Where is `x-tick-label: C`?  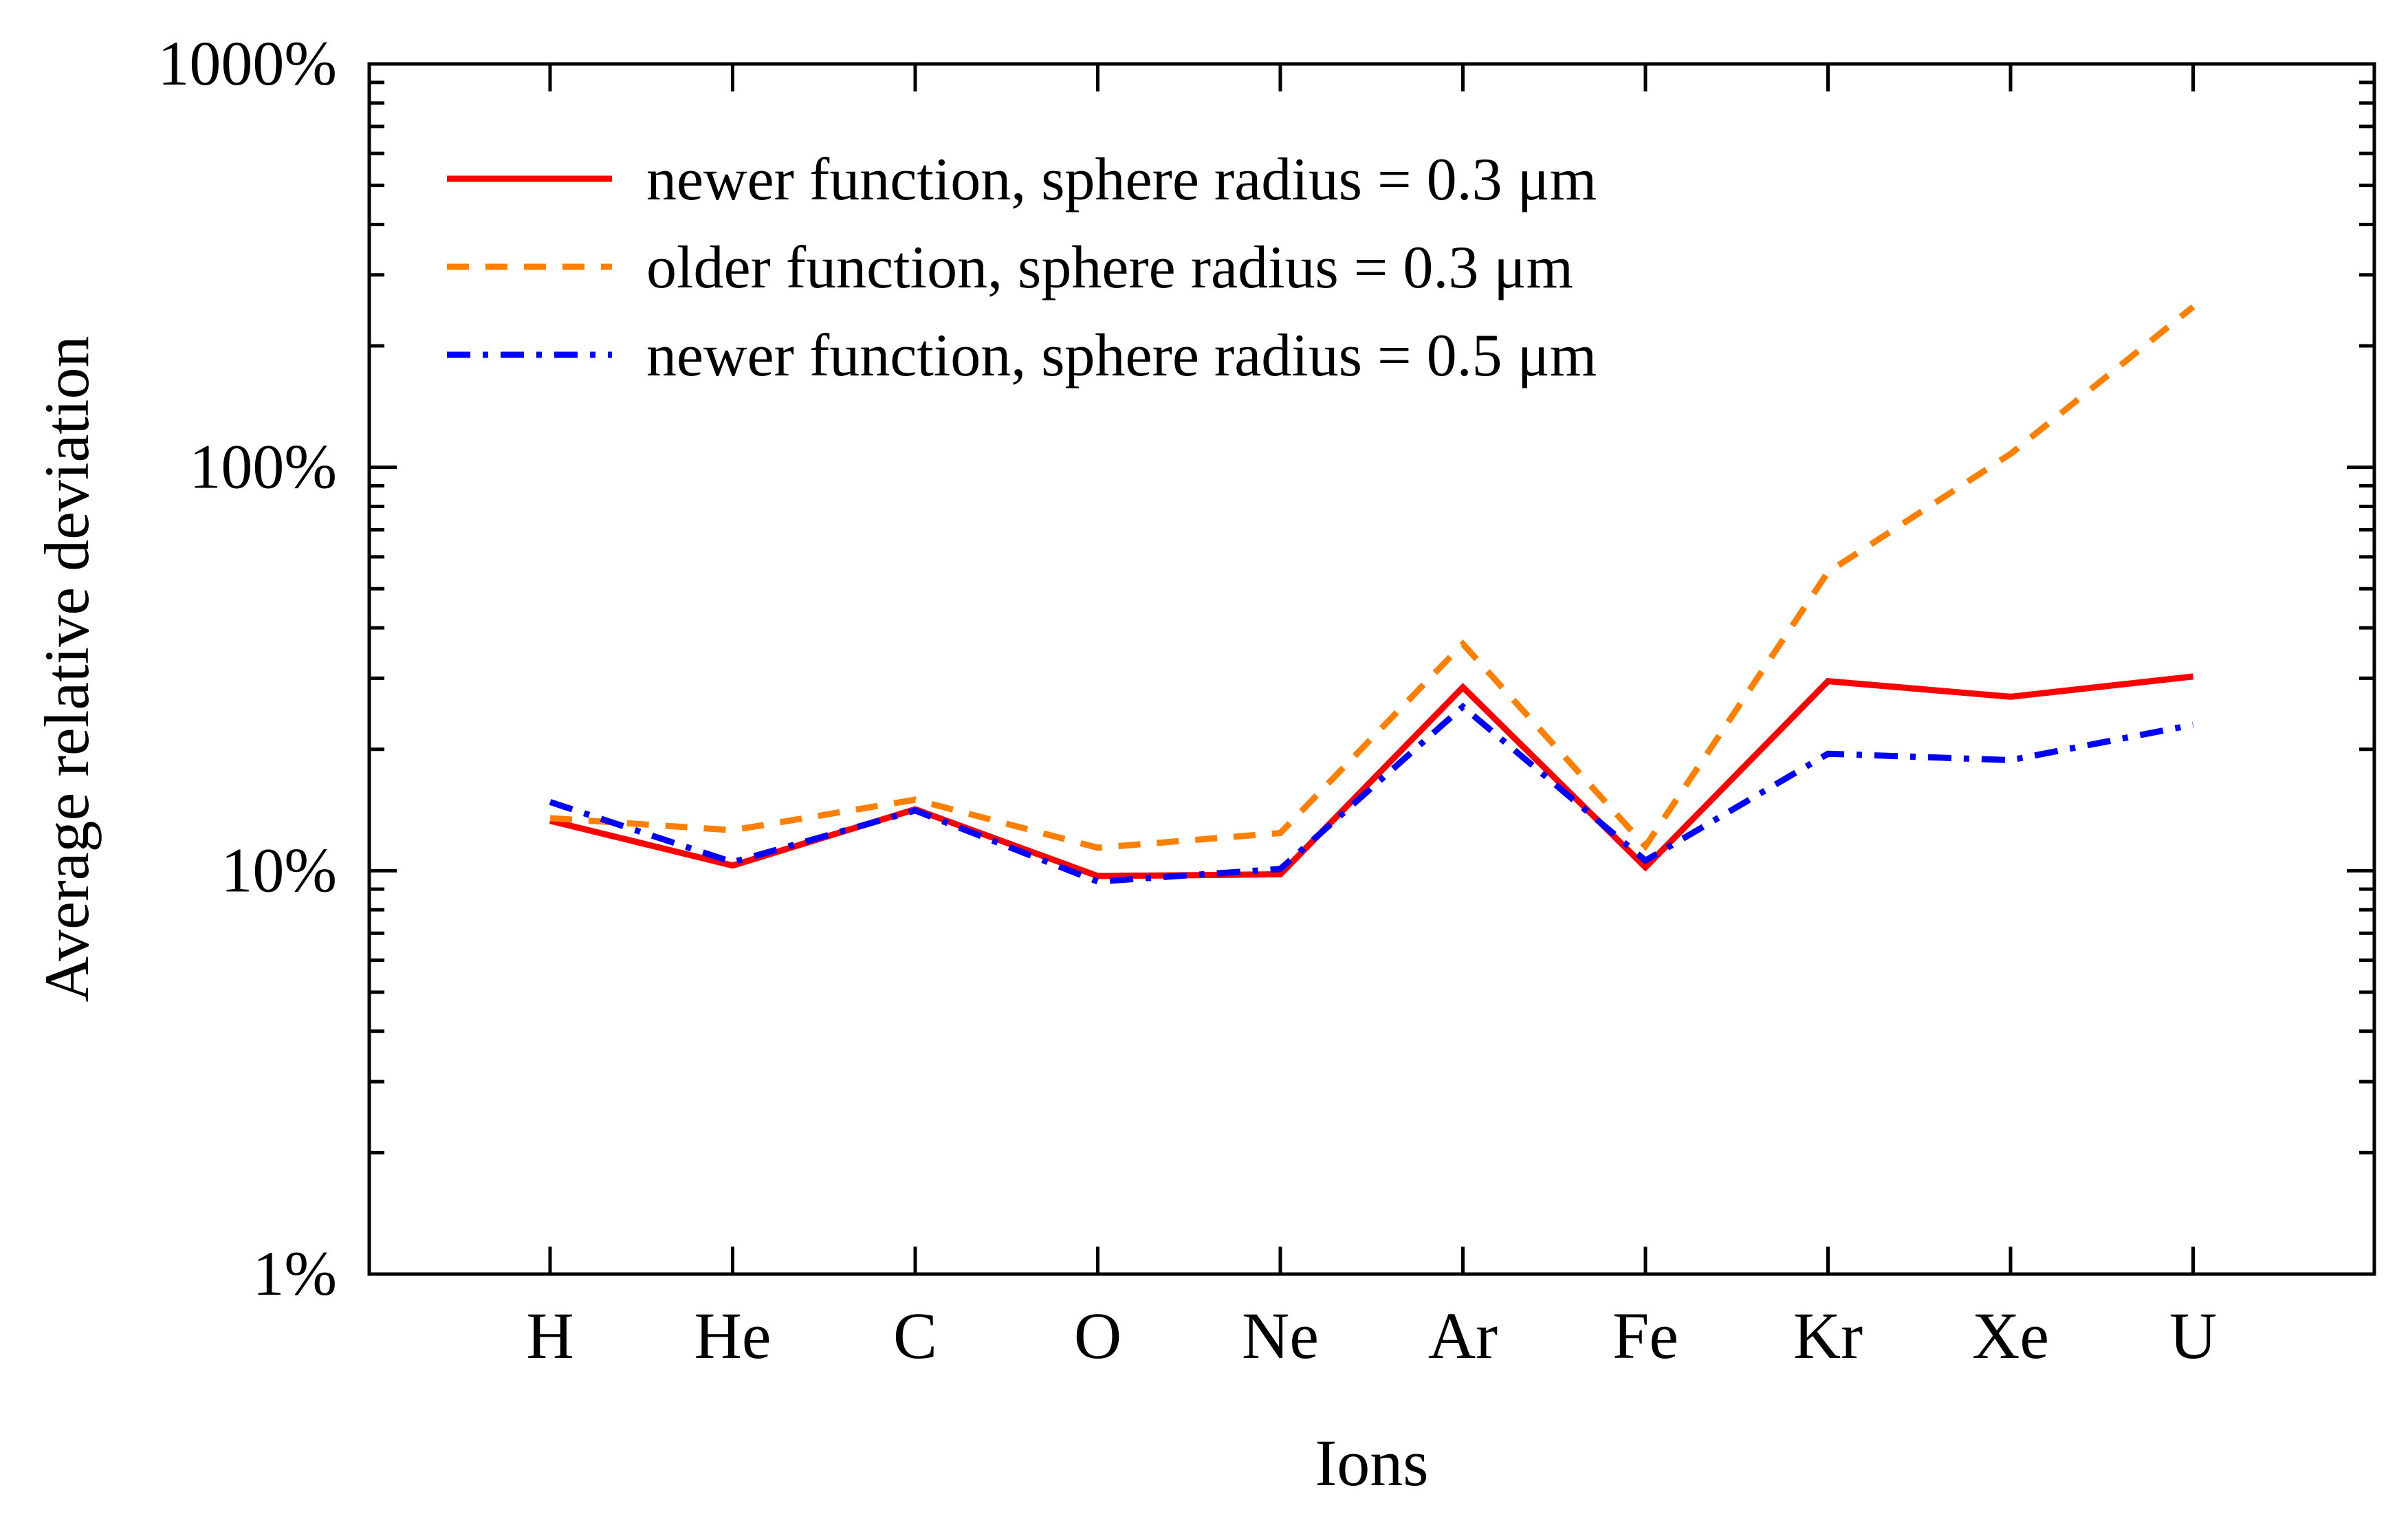
x-tick-label: C is located at coordinates (915, 1335).